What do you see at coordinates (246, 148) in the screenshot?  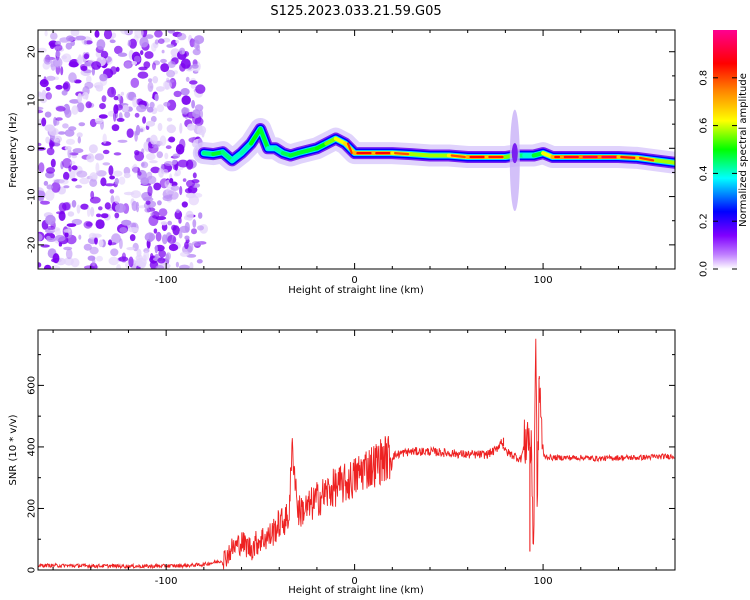 I see `ridge-segment` at bounding box center [246, 148].